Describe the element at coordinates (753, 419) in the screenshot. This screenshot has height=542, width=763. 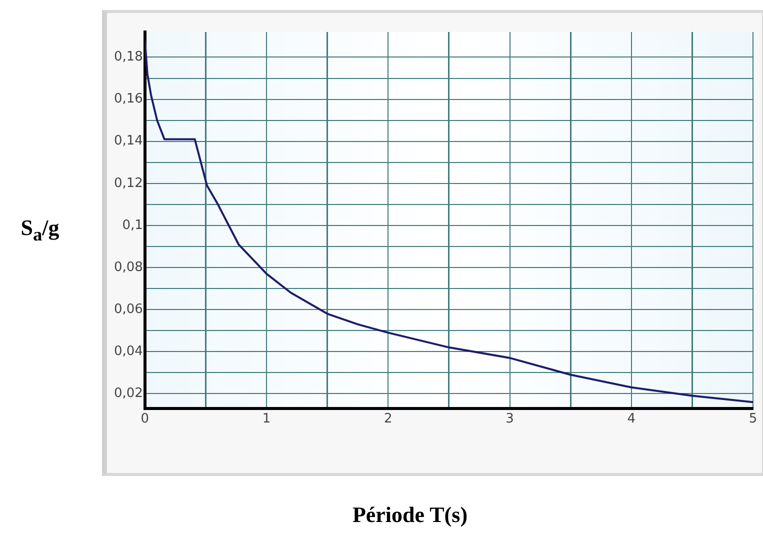
I see `x-tick-label: 5` at that location.